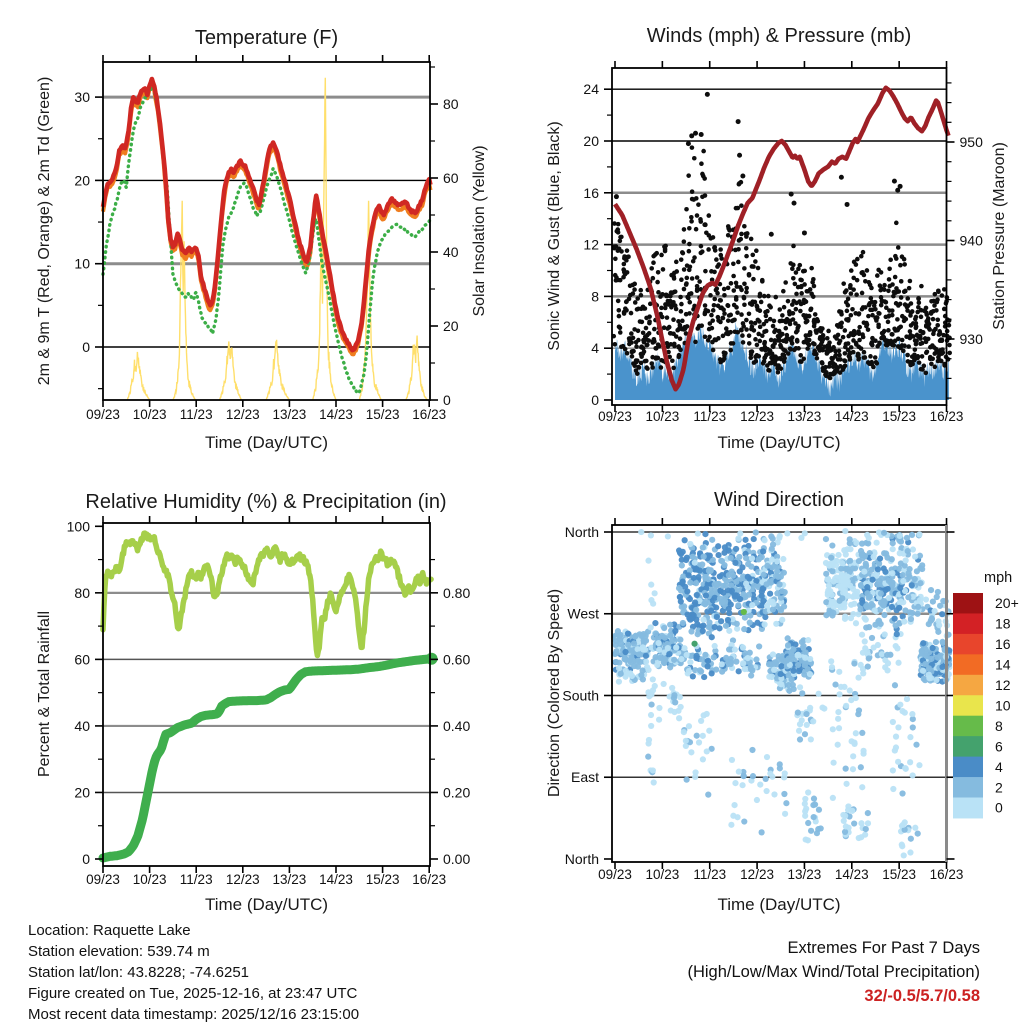  What do you see at coordinates (999, 726) in the screenshot?
I see `colorbar-tick-label: 8` at bounding box center [999, 726].